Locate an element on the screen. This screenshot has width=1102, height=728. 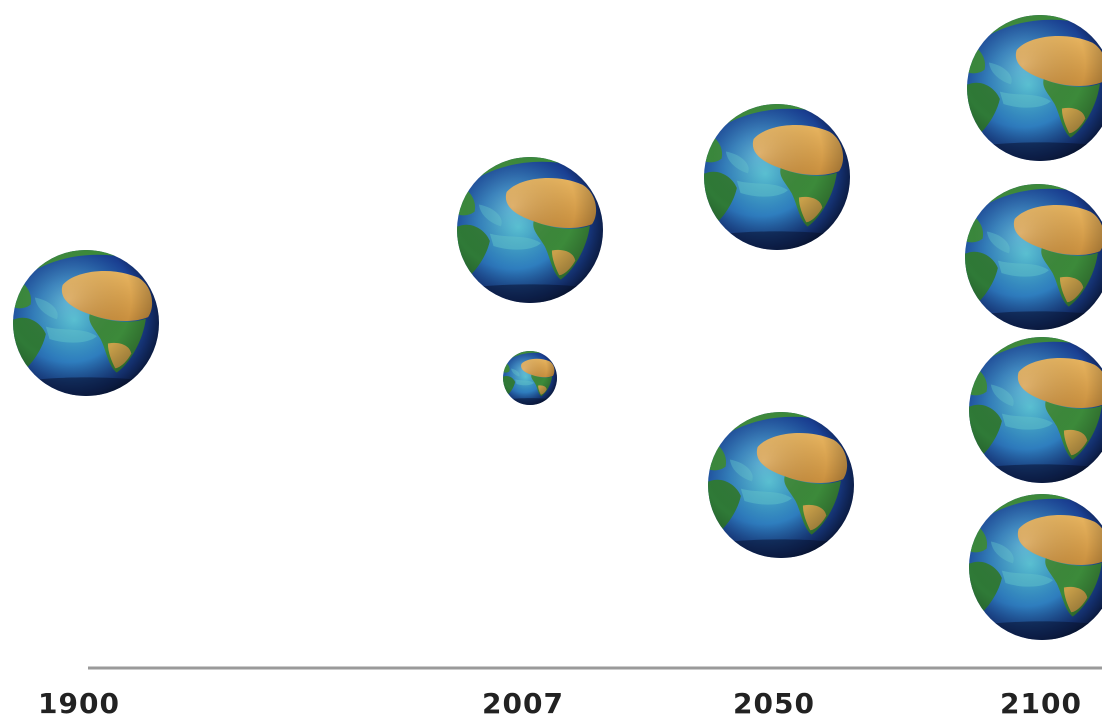
globes-2007 is located at coordinates (530, 281).